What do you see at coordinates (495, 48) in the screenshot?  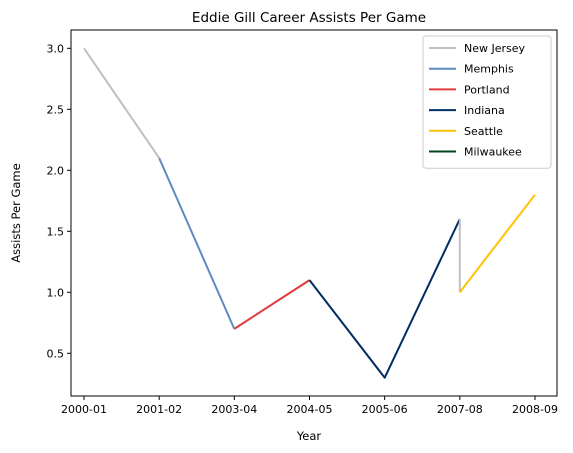 I see `legend-label-new-jersey: New Jersey` at bounding box center [495, 48].